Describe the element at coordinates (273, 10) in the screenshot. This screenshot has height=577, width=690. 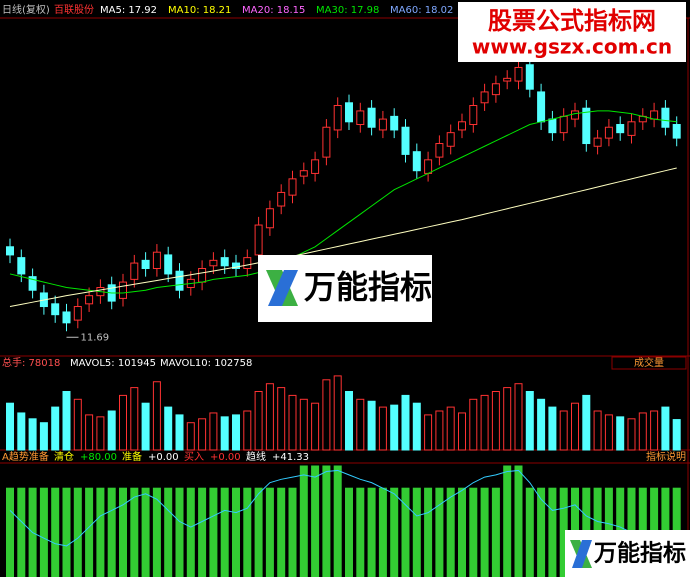
I see `ma-legend: MA20: 18.15` at that location.